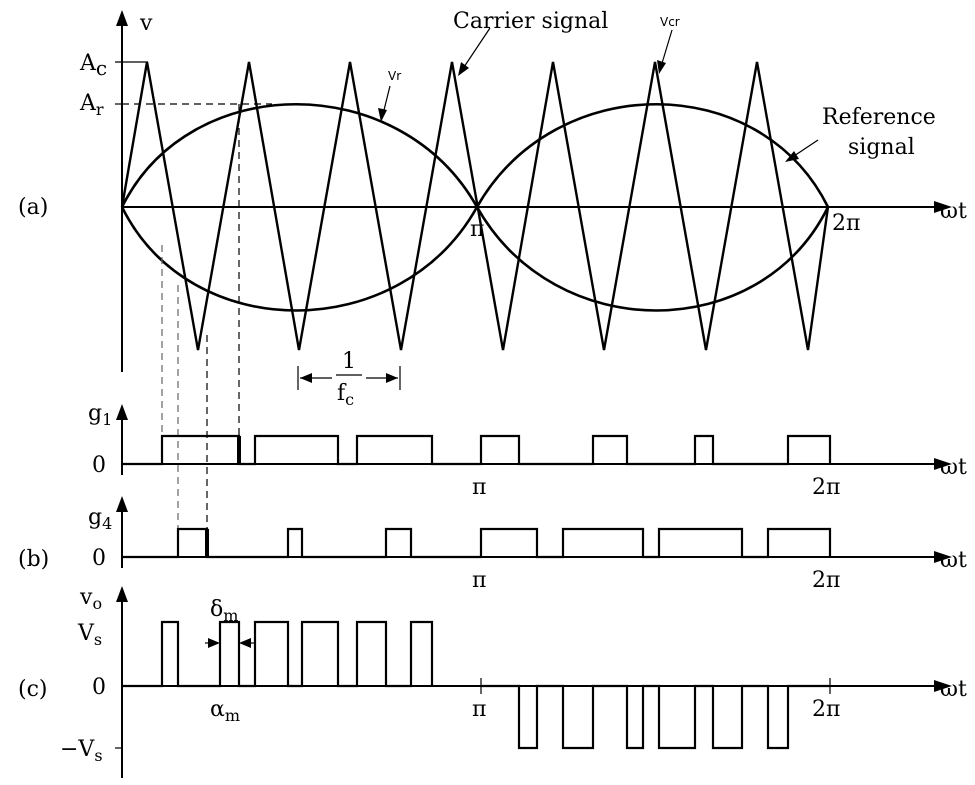 The width and height of the screenshot is (975, 785). I want to click on panel-a-tag: (a), so click(33, 207).